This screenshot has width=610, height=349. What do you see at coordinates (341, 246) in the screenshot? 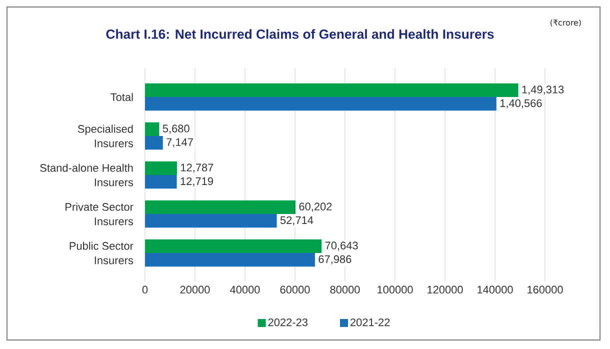
I see `data-label: 70,643` at bounding box center [341, 246].